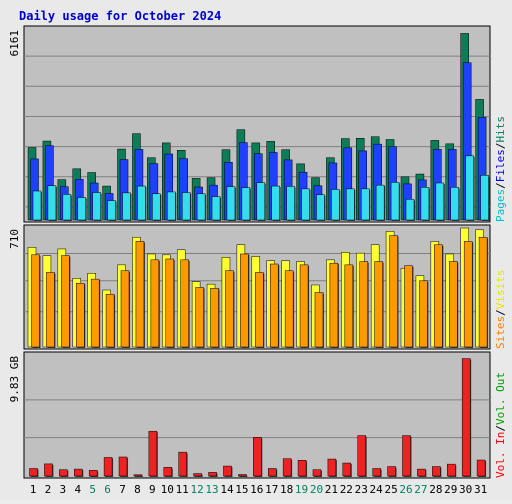 The width and height of the screenshot is (512, 504). What do you see at coordinates (14, 43) in the screenshot?
I see `y-max-label-top: 6161` at bounding box center [14, 43].